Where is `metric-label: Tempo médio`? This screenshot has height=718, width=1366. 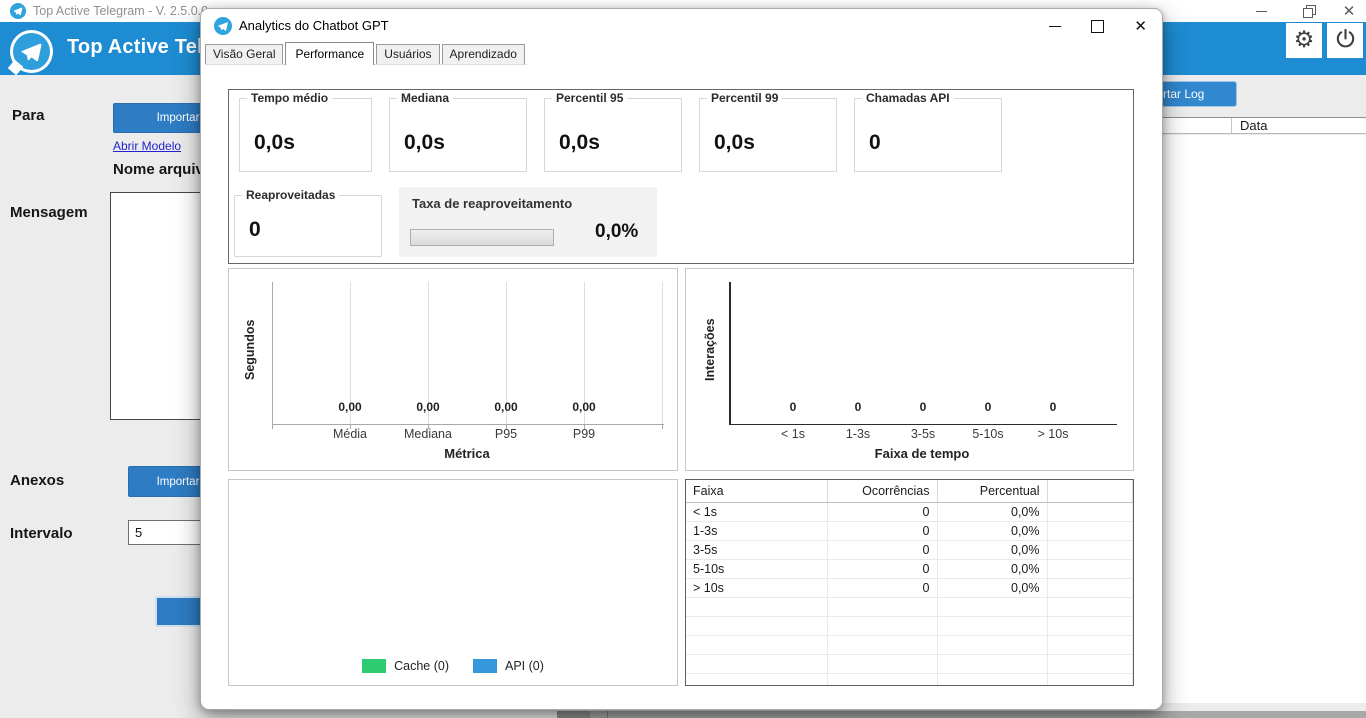
metric-label: Tempo médio is located at coordinates (290, 98).